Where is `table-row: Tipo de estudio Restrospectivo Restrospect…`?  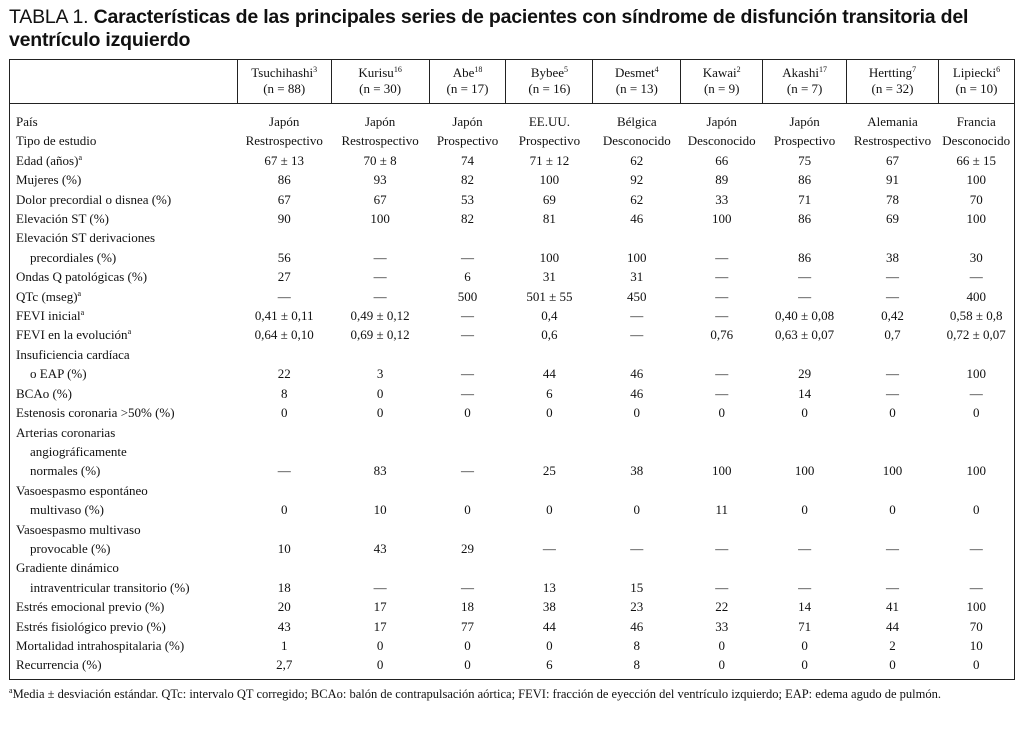
table-row: Tipo de estudio Restrospectivo Restrospect… is located at coordinates (512, 140).